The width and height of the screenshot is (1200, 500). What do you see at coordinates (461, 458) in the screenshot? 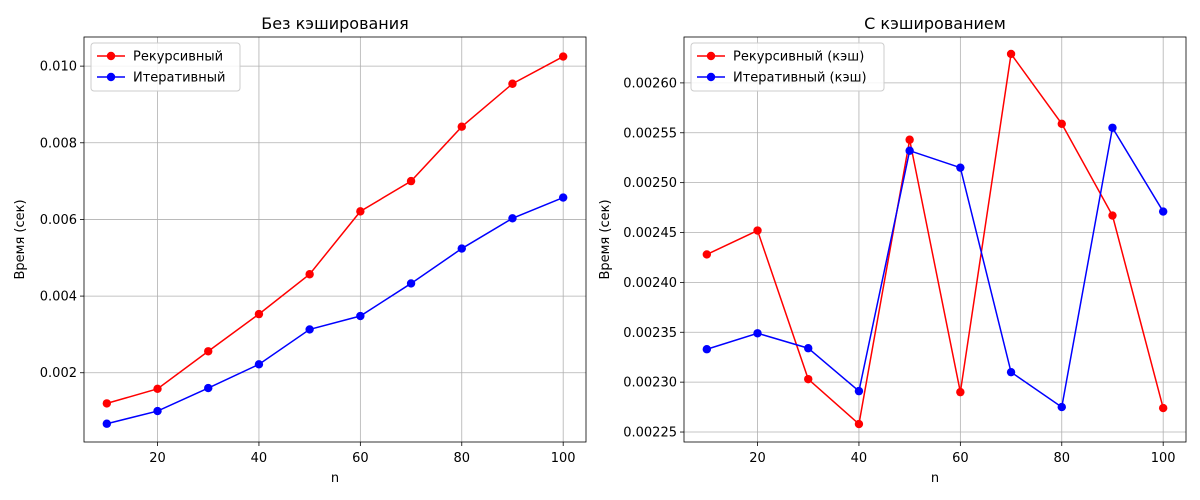
I see `no-cache-x-tick-label-3: 80` at bounding box center [461, 458].